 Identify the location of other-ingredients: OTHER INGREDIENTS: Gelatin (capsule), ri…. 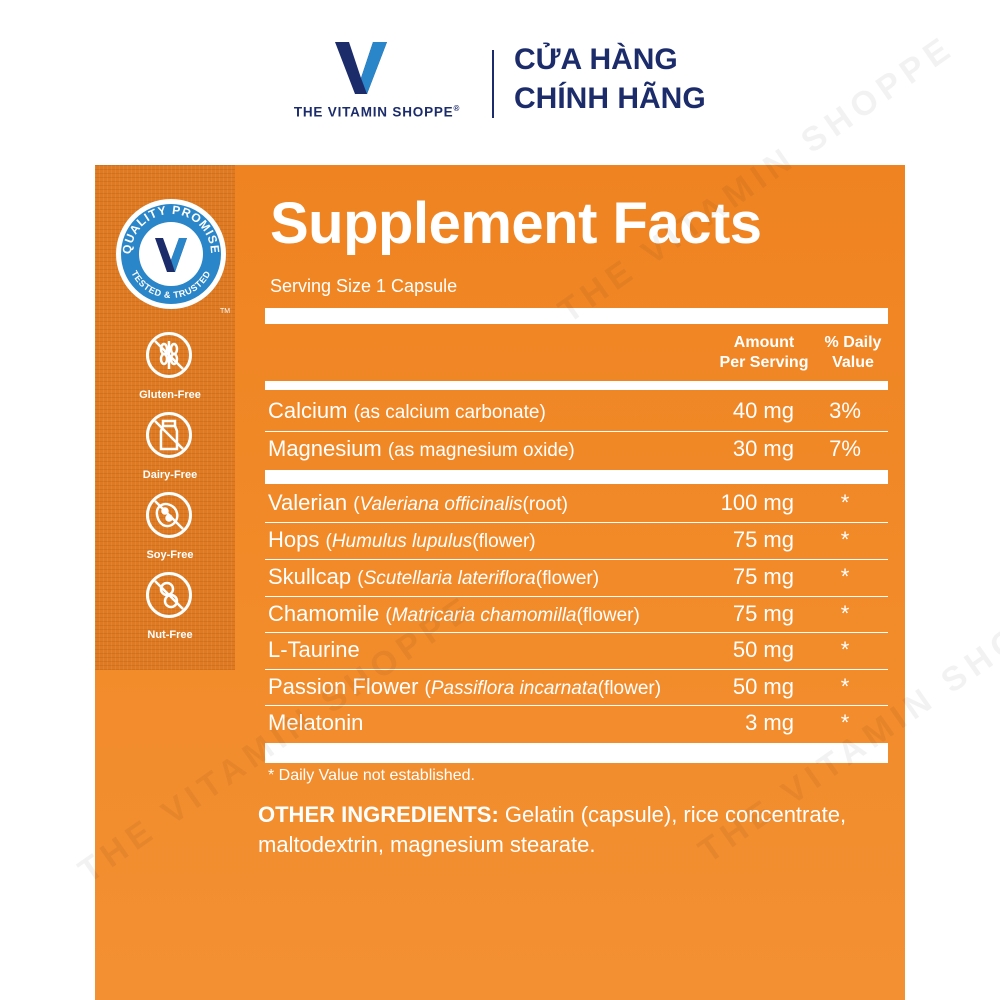
(578, 830).